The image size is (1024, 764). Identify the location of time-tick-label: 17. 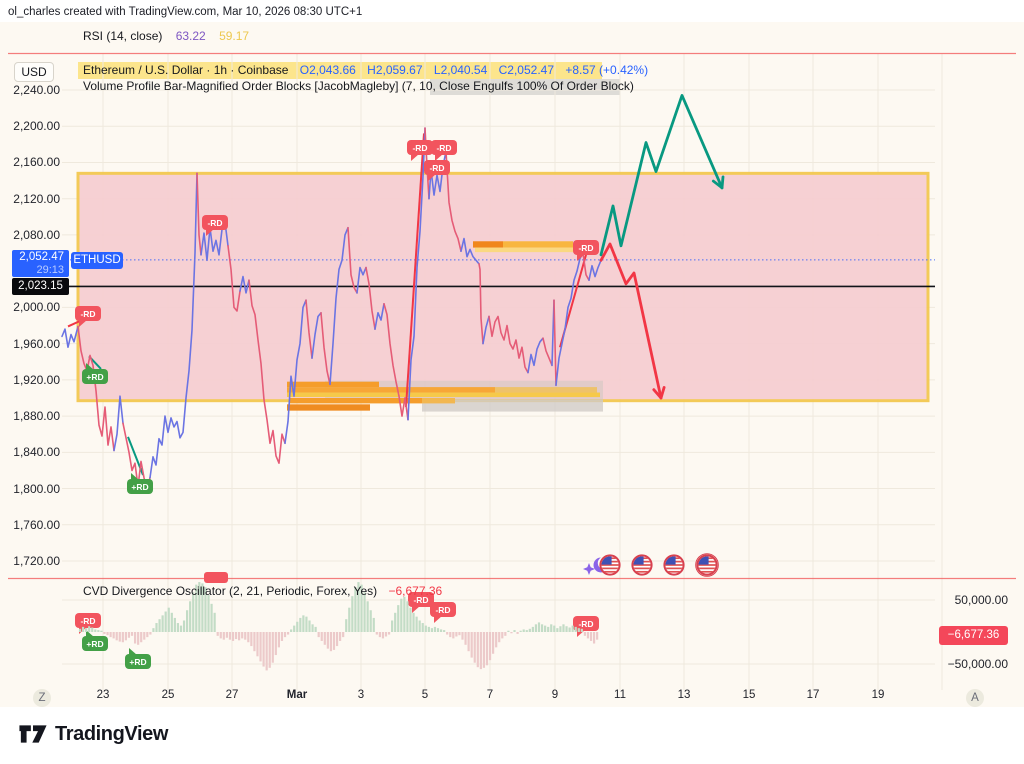
(813, 695).